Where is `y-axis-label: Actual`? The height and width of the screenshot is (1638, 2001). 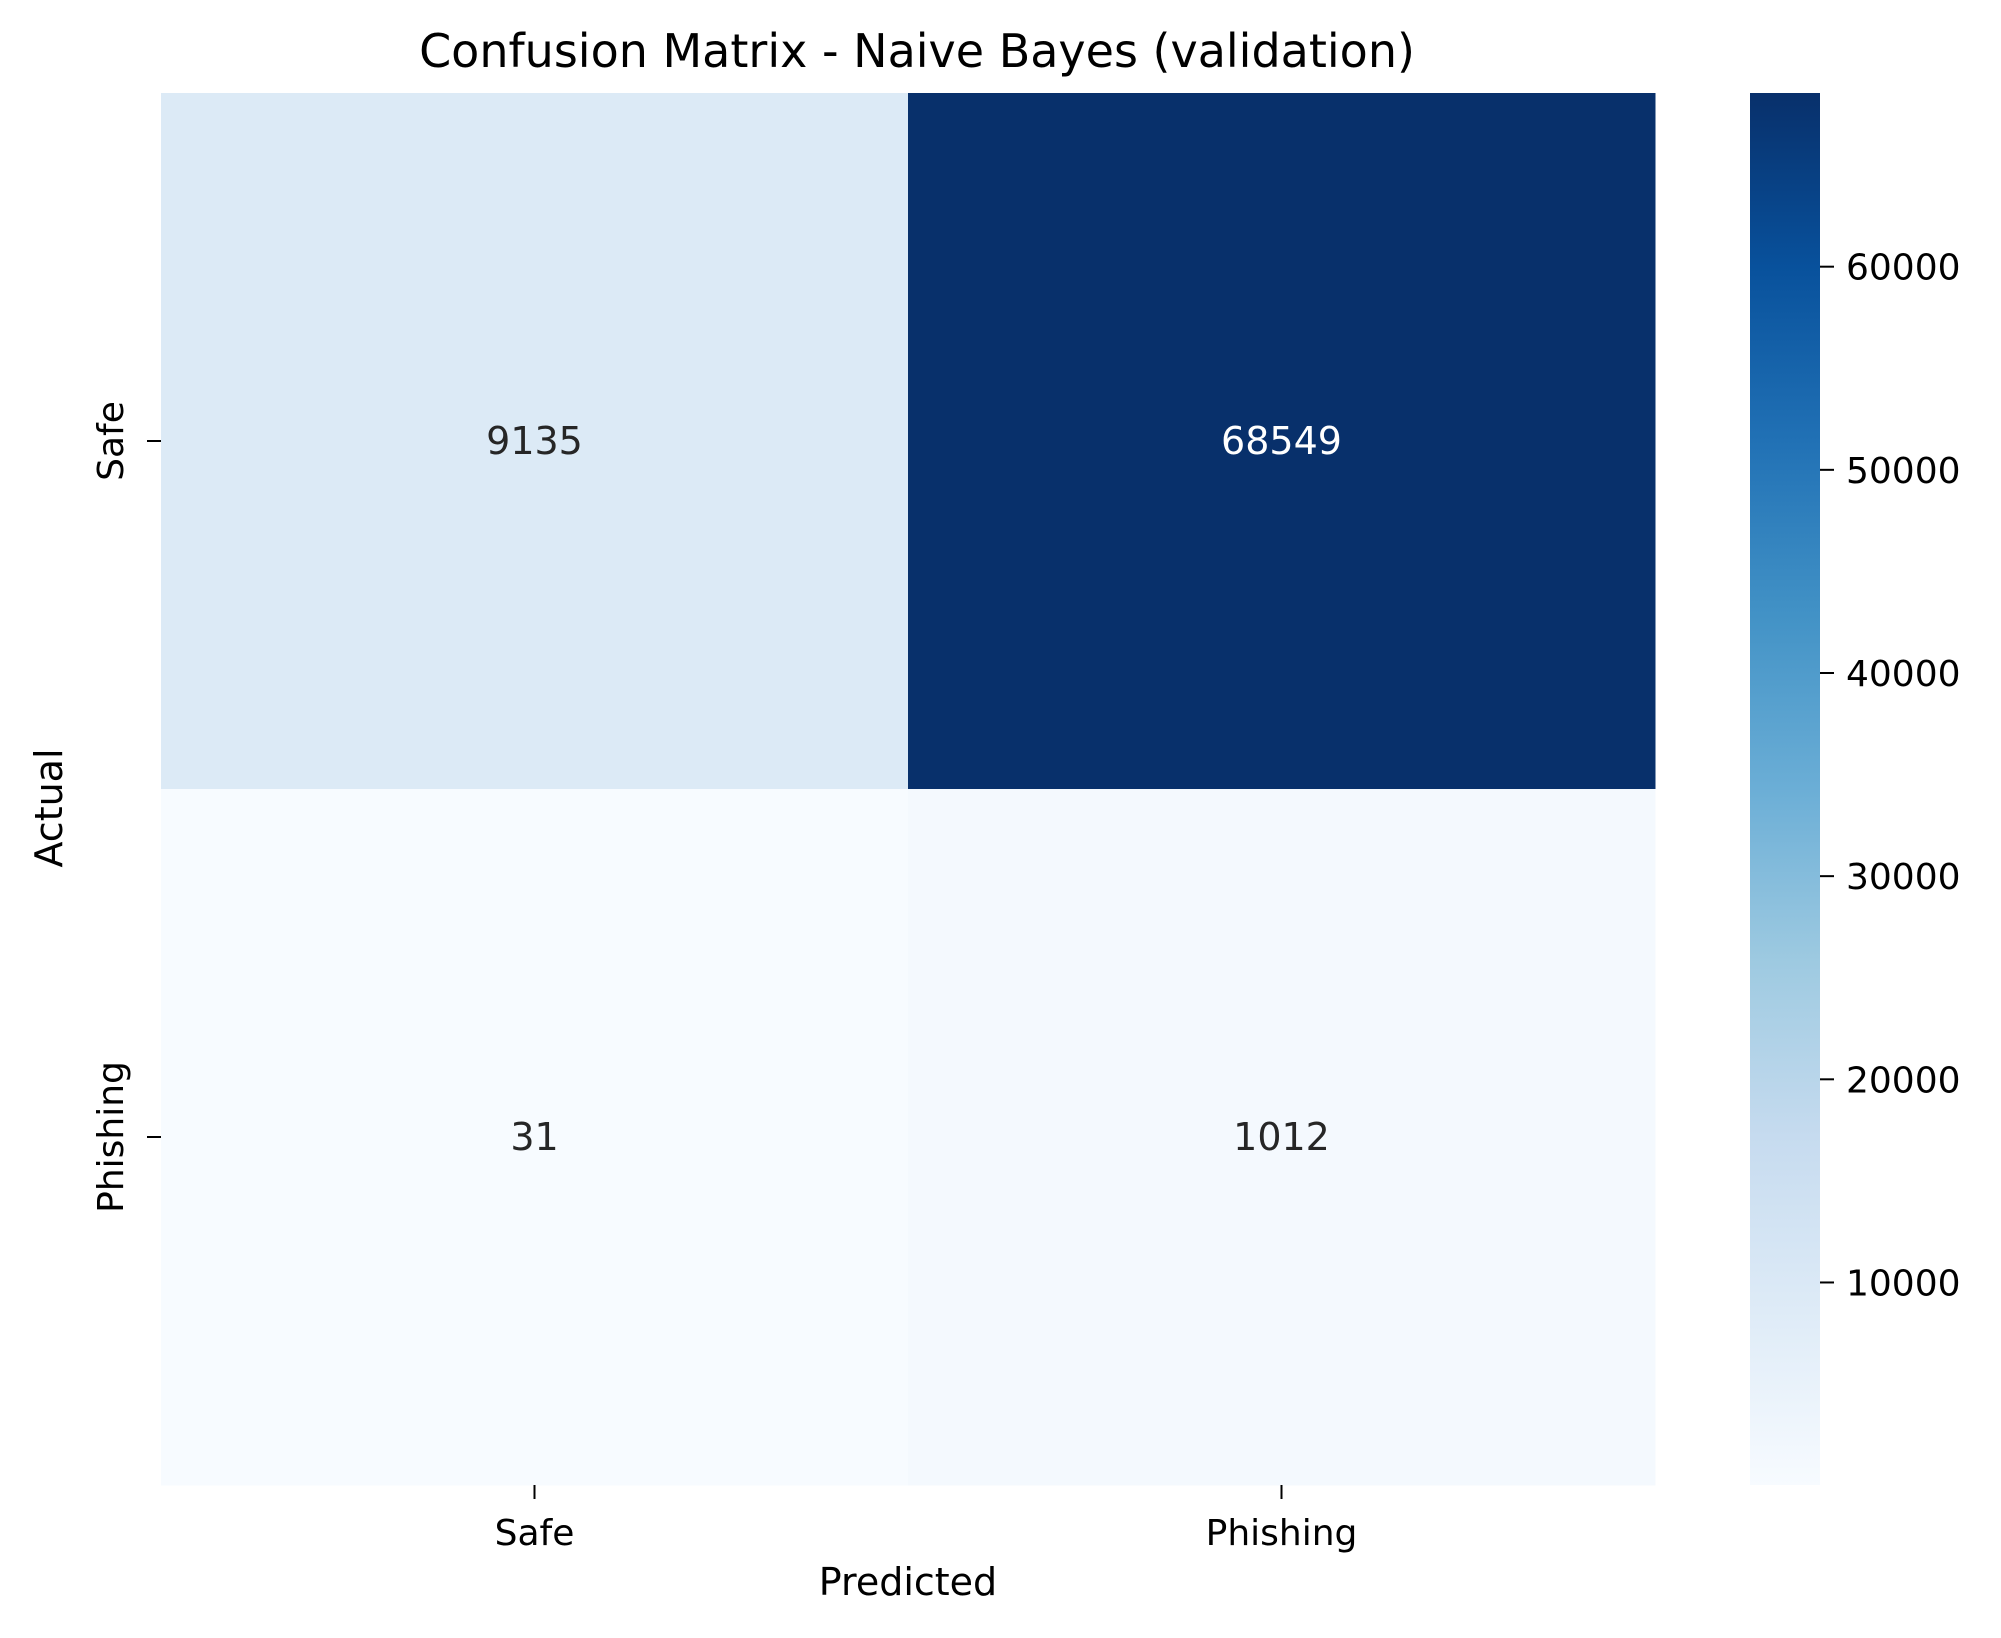 y-axis-label: Actual is located at coordinates (49, 807).